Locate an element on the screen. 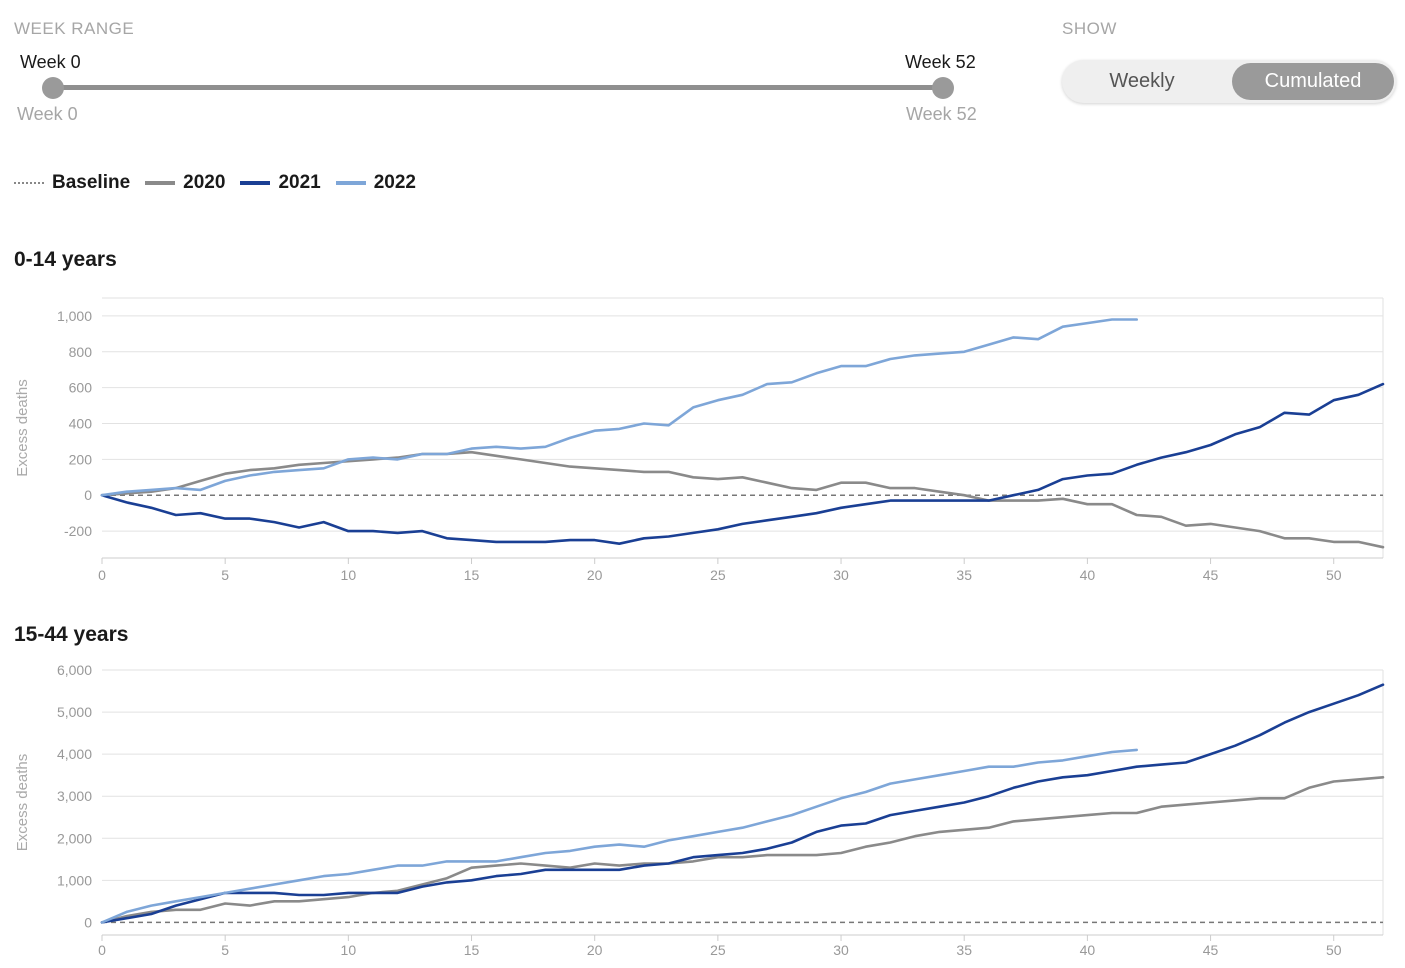 This screenshot has height=968, width=1405. y-tick-label: 400 is located at coordinates (81, 424).